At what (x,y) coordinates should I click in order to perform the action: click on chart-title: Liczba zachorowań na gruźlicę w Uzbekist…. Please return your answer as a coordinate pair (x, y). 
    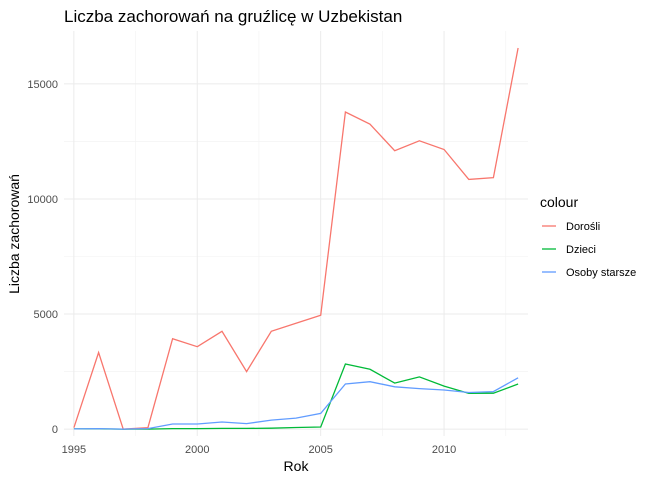
    Looking at the image, I should click on (233, 16).